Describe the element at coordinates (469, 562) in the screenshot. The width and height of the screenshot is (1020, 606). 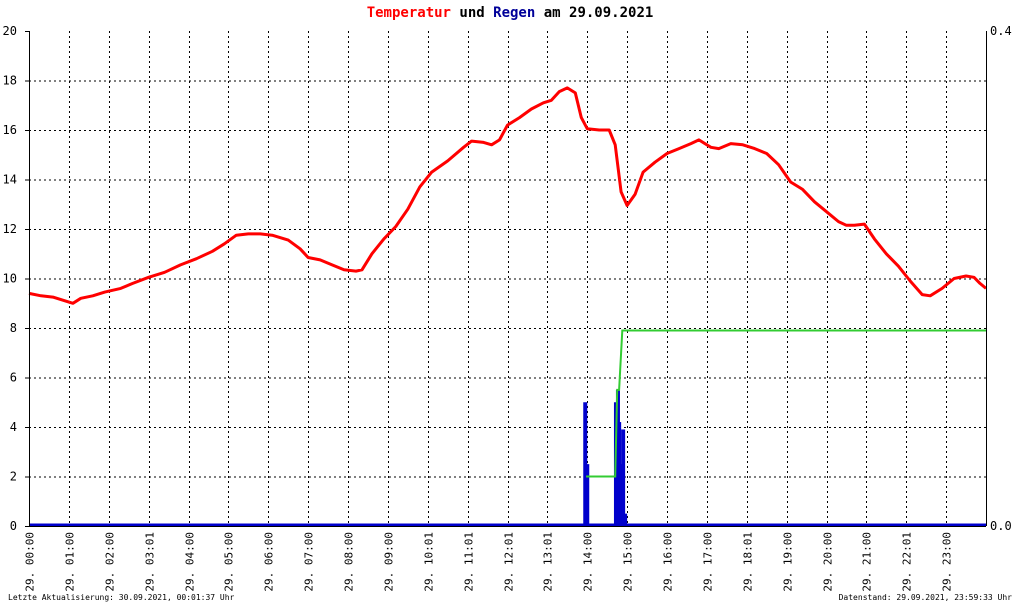
I see `x-tick-label: 29. 11:01` at that location.